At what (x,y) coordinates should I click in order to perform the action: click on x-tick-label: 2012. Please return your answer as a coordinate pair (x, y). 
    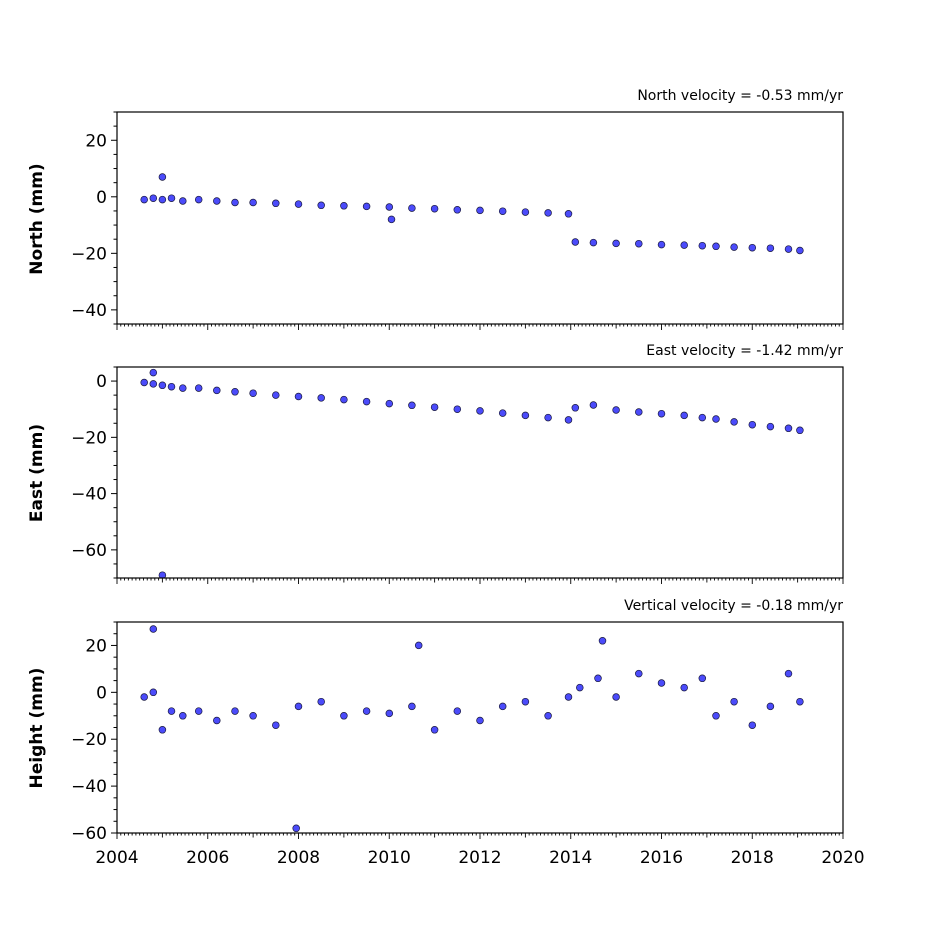
    Looking at the image, I should click on (479, 858).